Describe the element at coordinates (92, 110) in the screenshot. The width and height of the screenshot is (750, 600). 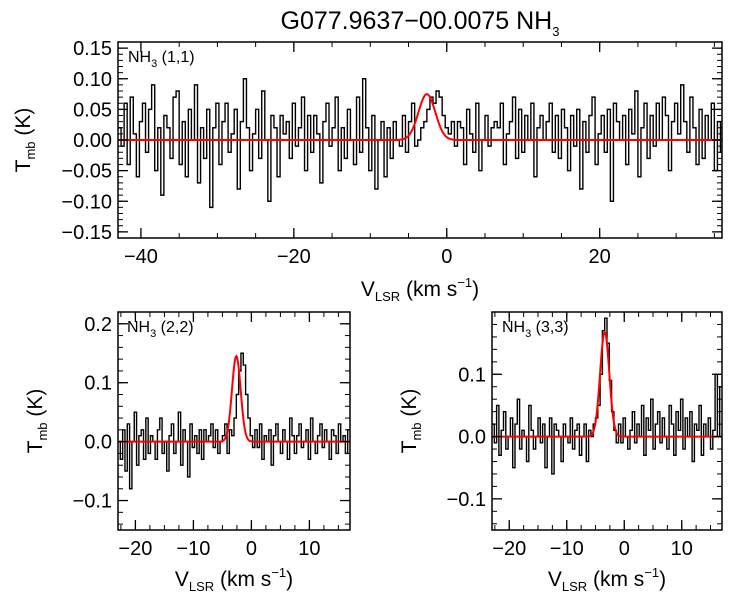
I see `y-tick-label: 0.05` at that location.